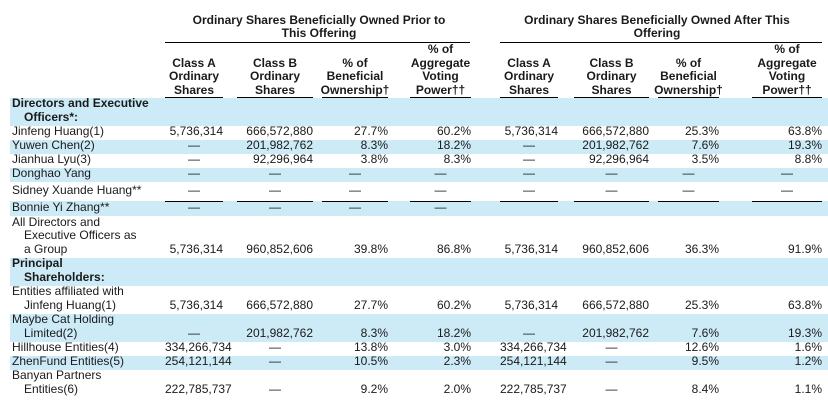  I want to click on column-header-text: Class B, so click(275, 62).